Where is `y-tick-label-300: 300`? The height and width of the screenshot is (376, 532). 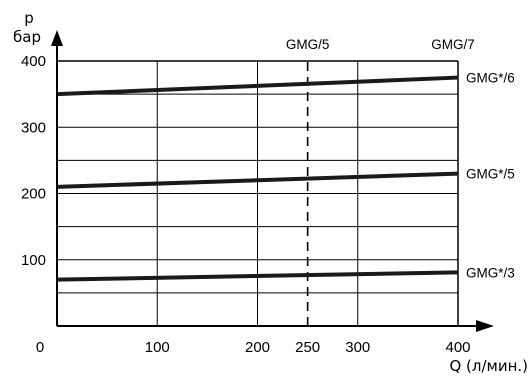 y-tick-label-300: 300 is located at coordinates (33, 127).